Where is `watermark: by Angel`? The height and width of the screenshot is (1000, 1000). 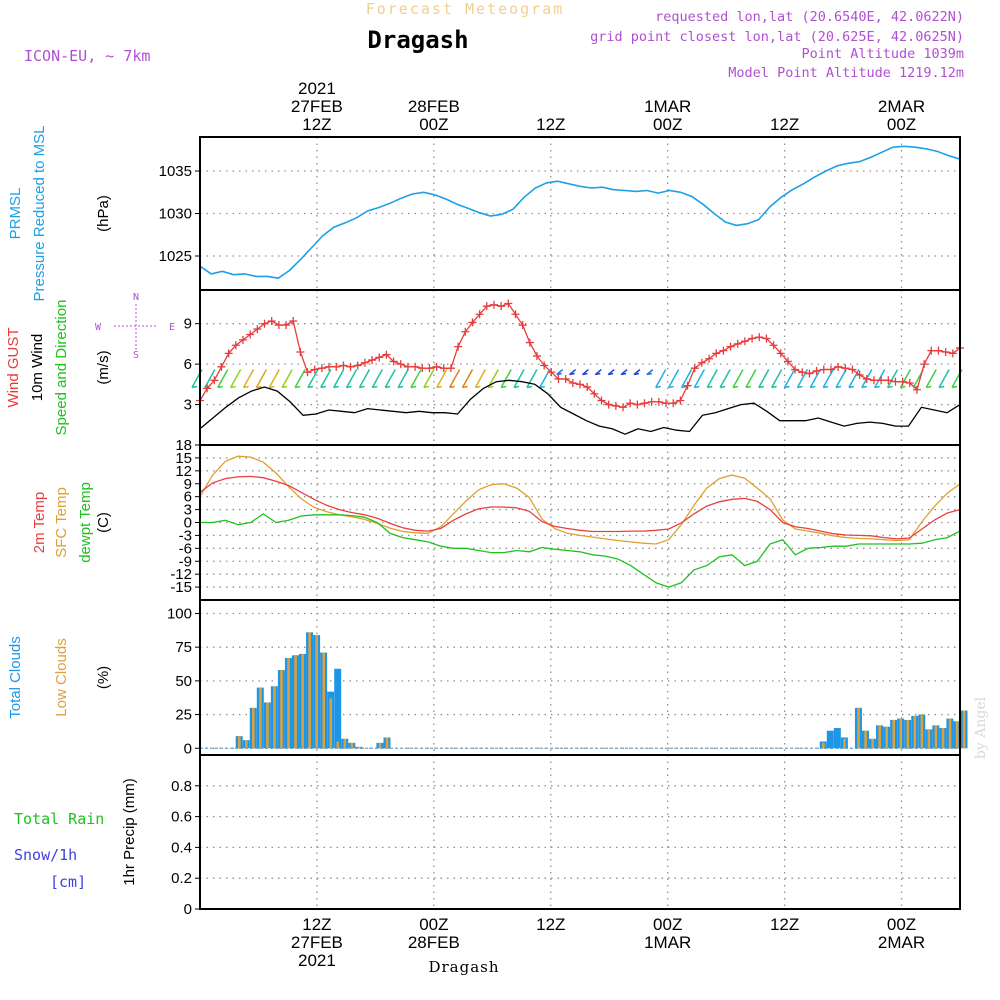
watermark: by Angel is located at coordinates (981, 727).